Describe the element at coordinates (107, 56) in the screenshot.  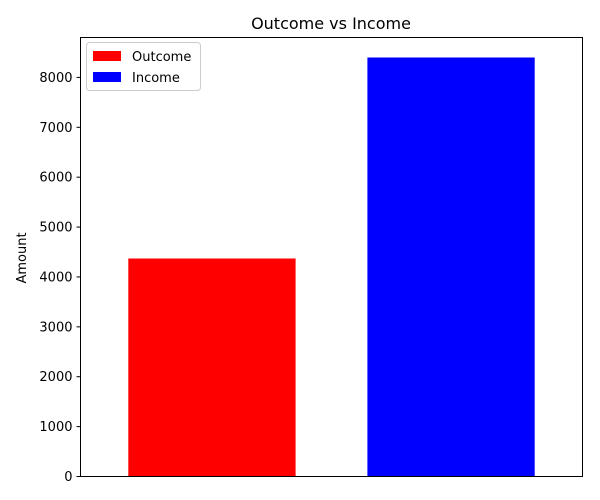
I see `legend-swatch-outcome` at that location.